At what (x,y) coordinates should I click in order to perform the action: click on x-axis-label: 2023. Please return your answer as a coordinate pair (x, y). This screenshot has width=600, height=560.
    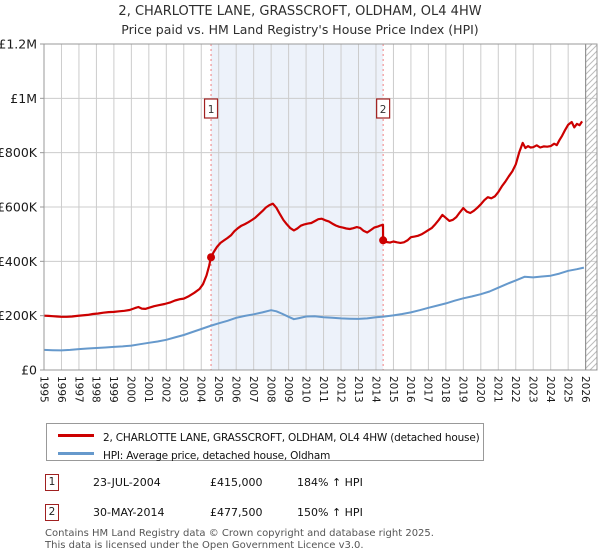
    Looking at the image, I should click on (533, 389).